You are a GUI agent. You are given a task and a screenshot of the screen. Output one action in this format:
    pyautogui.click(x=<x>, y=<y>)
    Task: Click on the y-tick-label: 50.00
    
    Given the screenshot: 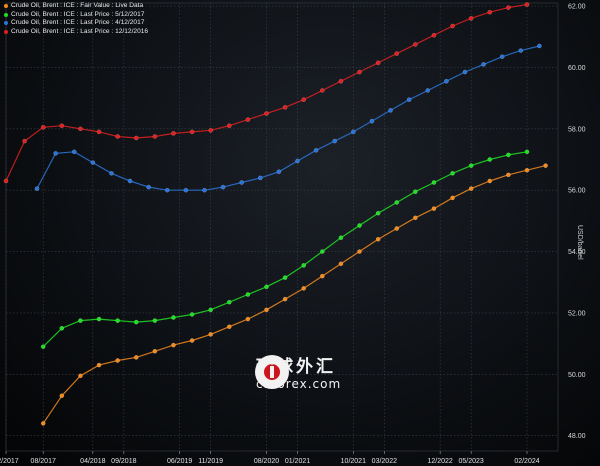 What is the action you would take?
    pyautogui.click(x=577, y=375)
    